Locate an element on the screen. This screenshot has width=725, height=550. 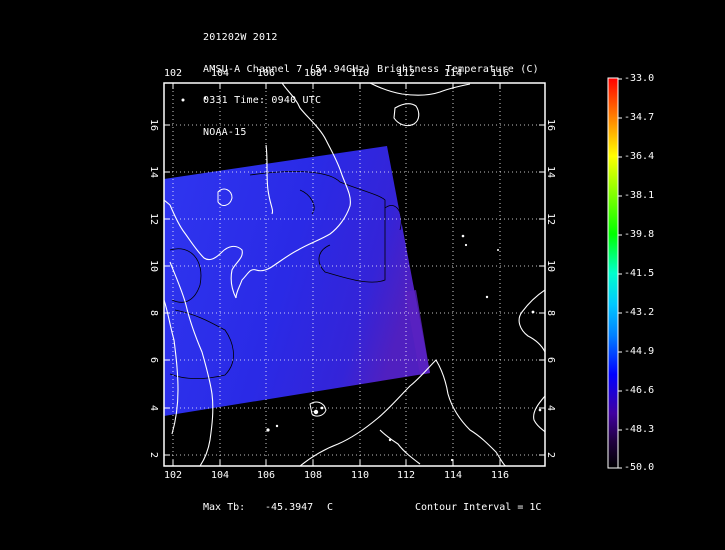
lon-tick-top-114: 114 is located at coordinates (453, 73).